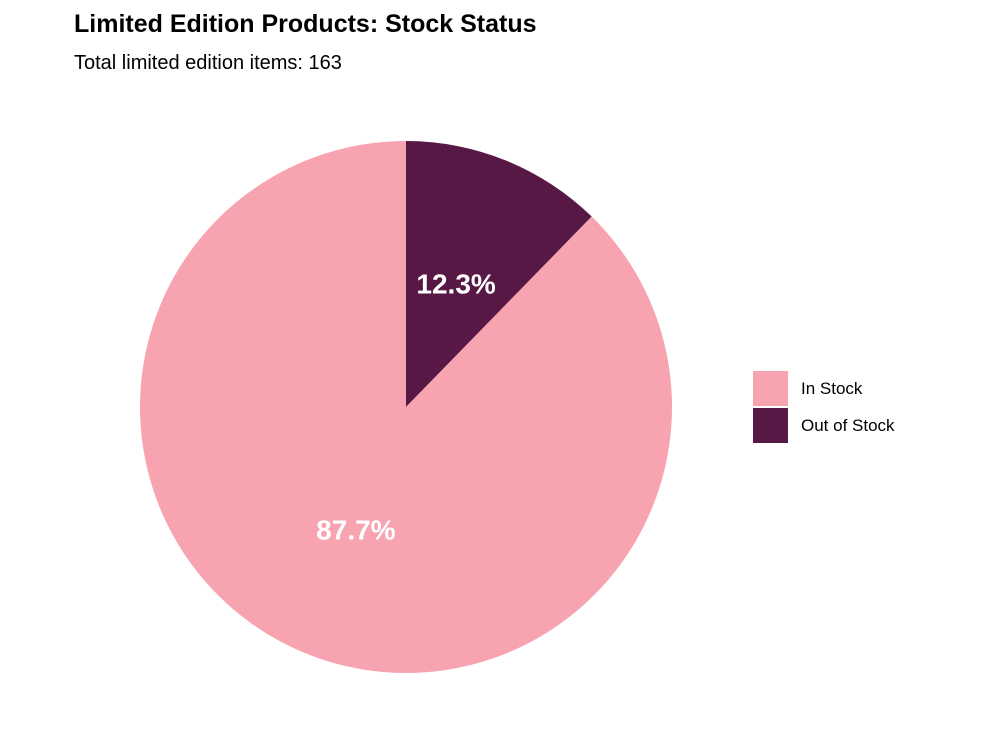 Image resolution: width=981 pixels, height=740 pixels. I want to click on legend-swatch-in-stock, so click(770, 388).